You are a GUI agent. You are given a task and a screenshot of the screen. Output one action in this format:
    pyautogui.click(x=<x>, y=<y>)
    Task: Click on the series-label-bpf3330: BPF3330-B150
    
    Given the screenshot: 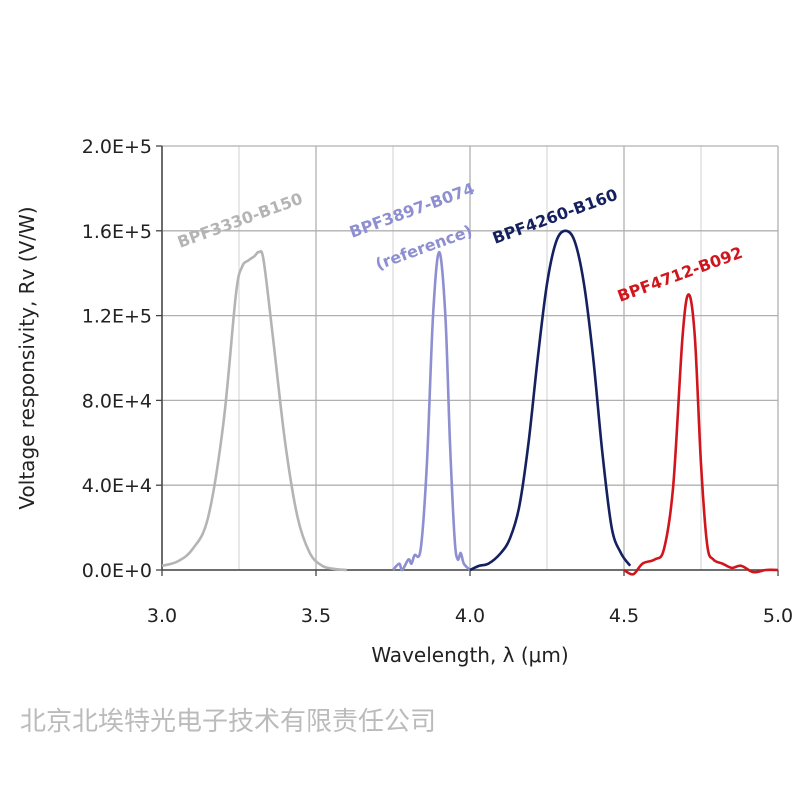 What is the action you would take?
    pyautogui.click(x=240, y=220)
    